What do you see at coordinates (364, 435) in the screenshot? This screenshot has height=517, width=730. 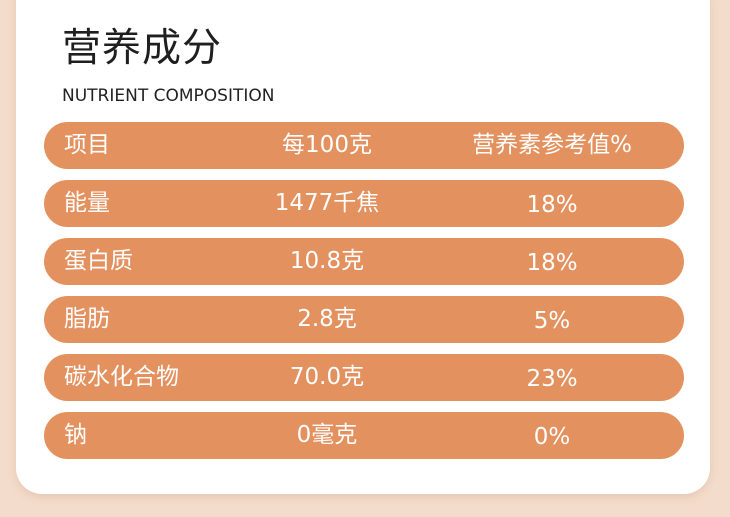 I see `table-row: 钠 0毫克 0%` at bounding box center [364, 435].